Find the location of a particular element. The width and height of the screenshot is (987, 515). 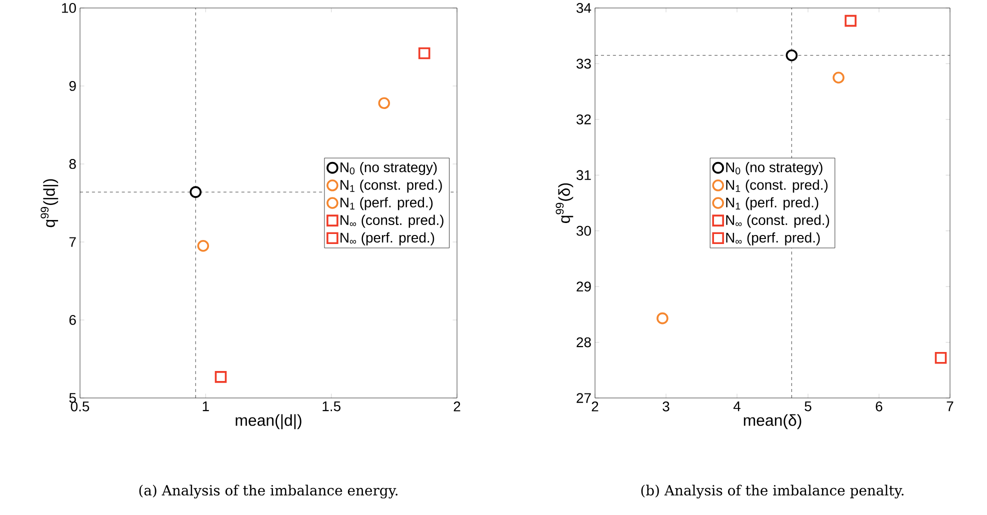

x-tick-label: 3 is located at coordinates (666, 406).